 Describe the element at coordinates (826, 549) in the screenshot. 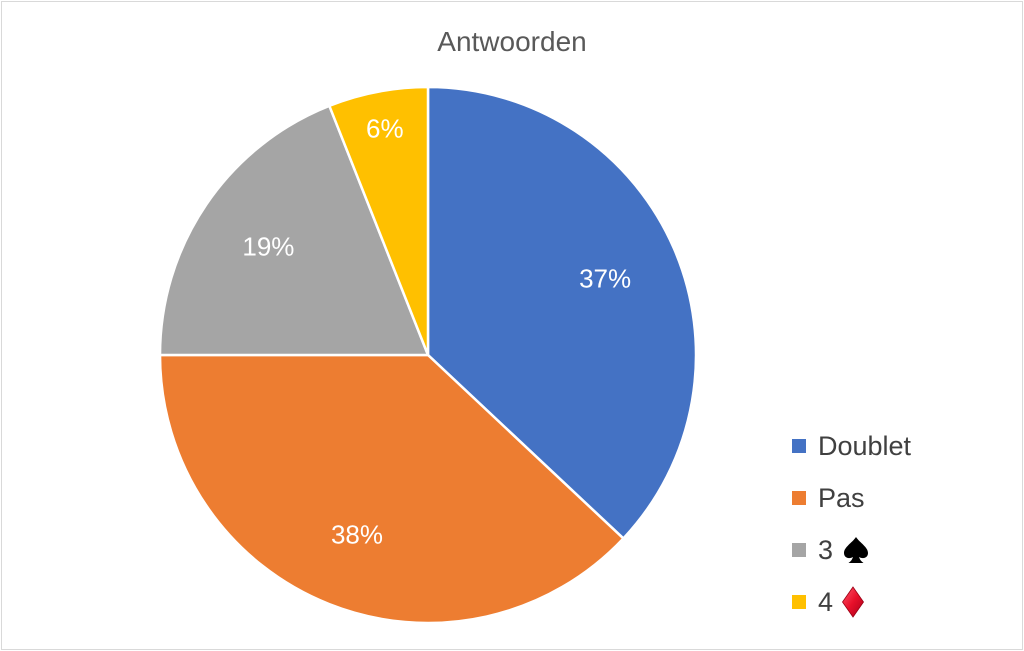

I see `legend-label-3-spades: 3` at that location.